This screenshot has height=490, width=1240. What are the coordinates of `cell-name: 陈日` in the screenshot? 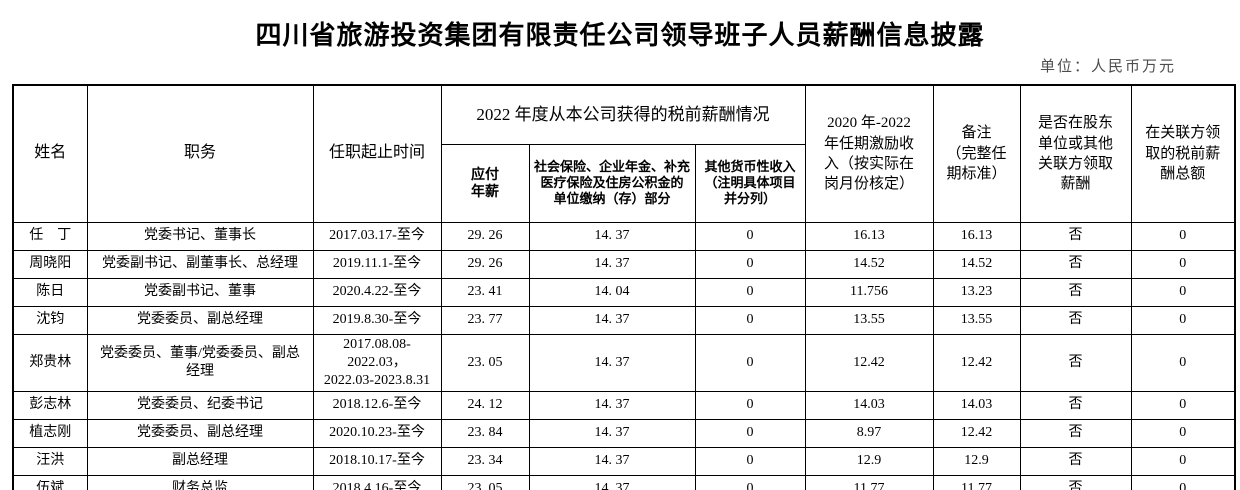 It's located at (50, 292).